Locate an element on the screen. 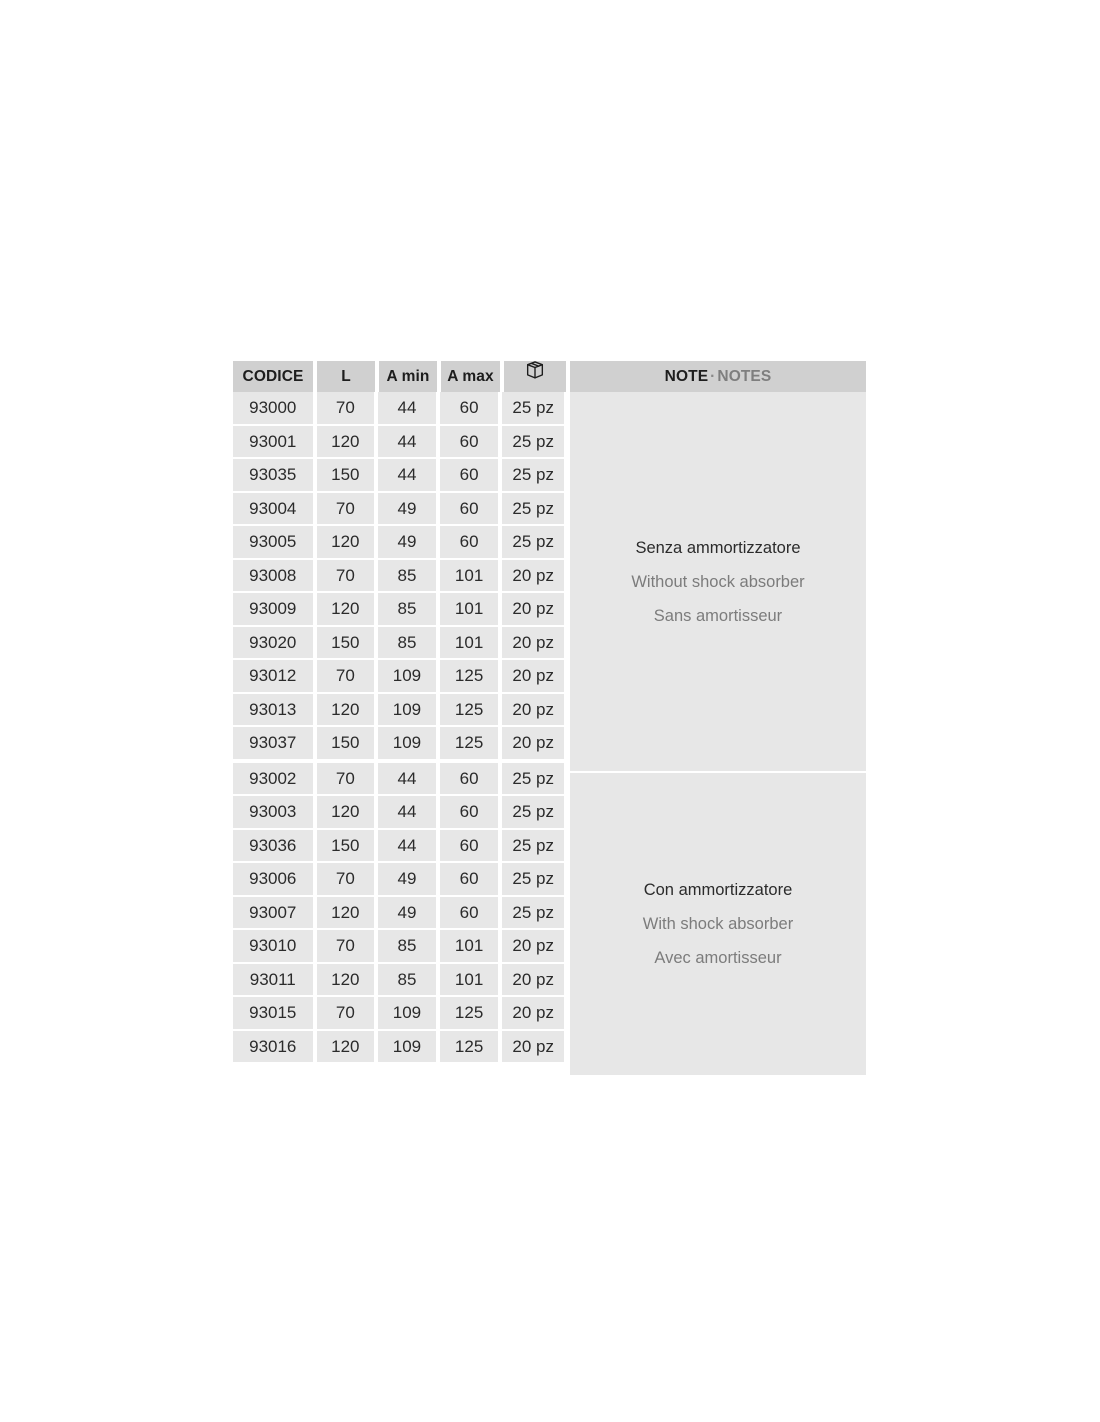 Image resolution: width=1100 pixels, height=1422 pixels. notes-header-english: NOTES is located at coordinates (744, 376).